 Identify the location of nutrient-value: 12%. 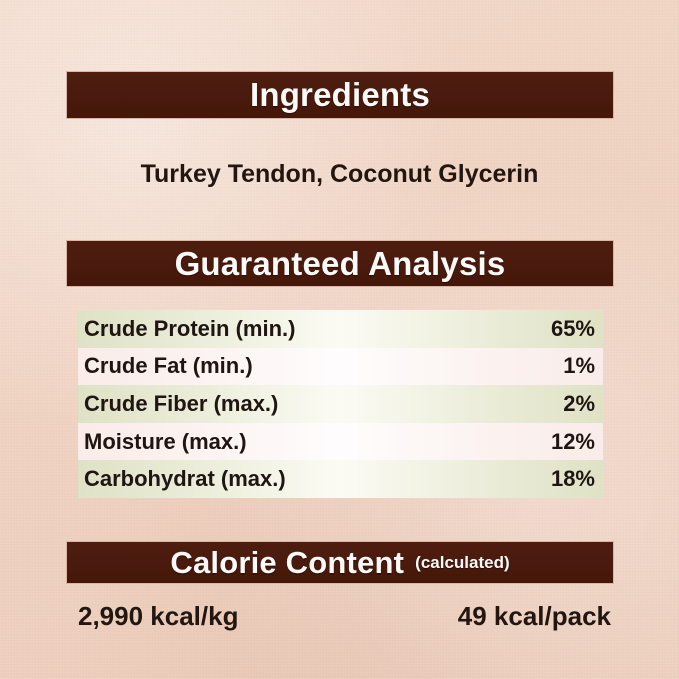
(572, 441).